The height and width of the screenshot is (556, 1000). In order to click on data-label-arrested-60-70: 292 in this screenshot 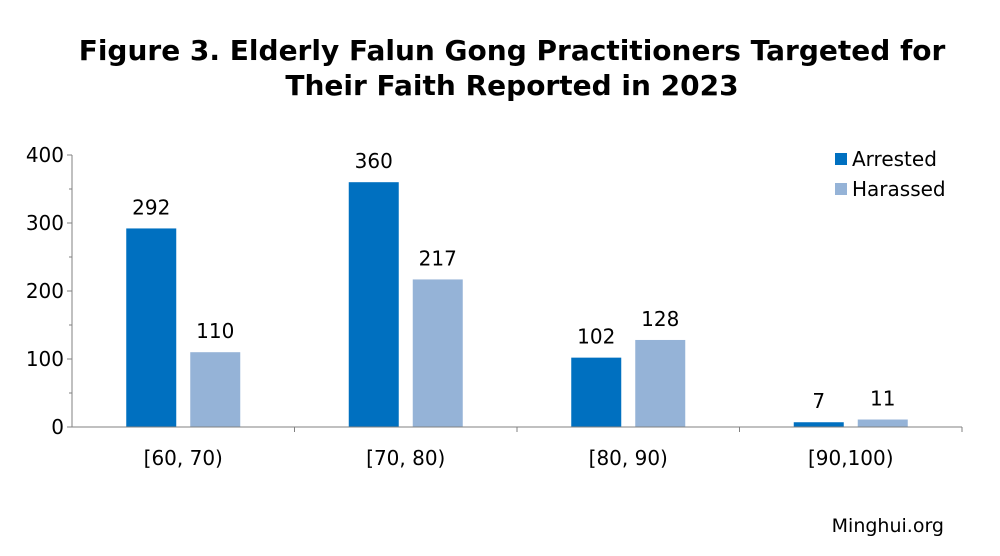, I will do `click(151, 207)`.